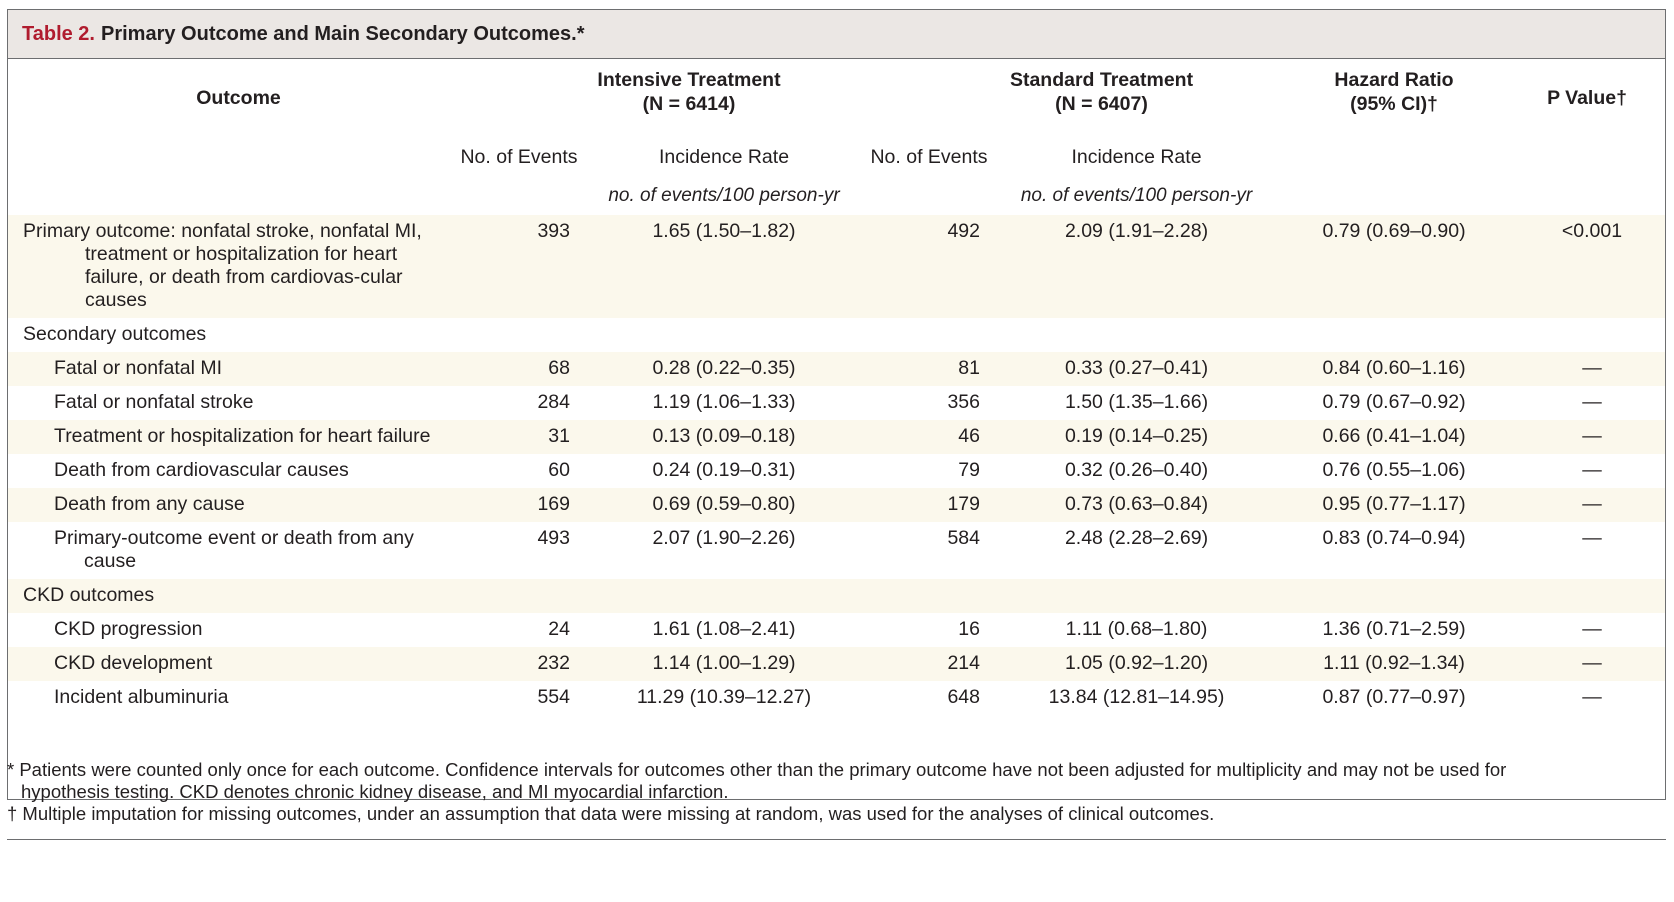  Describe the element at coordinates (1587, 98) in the screenshot. I see `header-p-value: P Value†` at that location.